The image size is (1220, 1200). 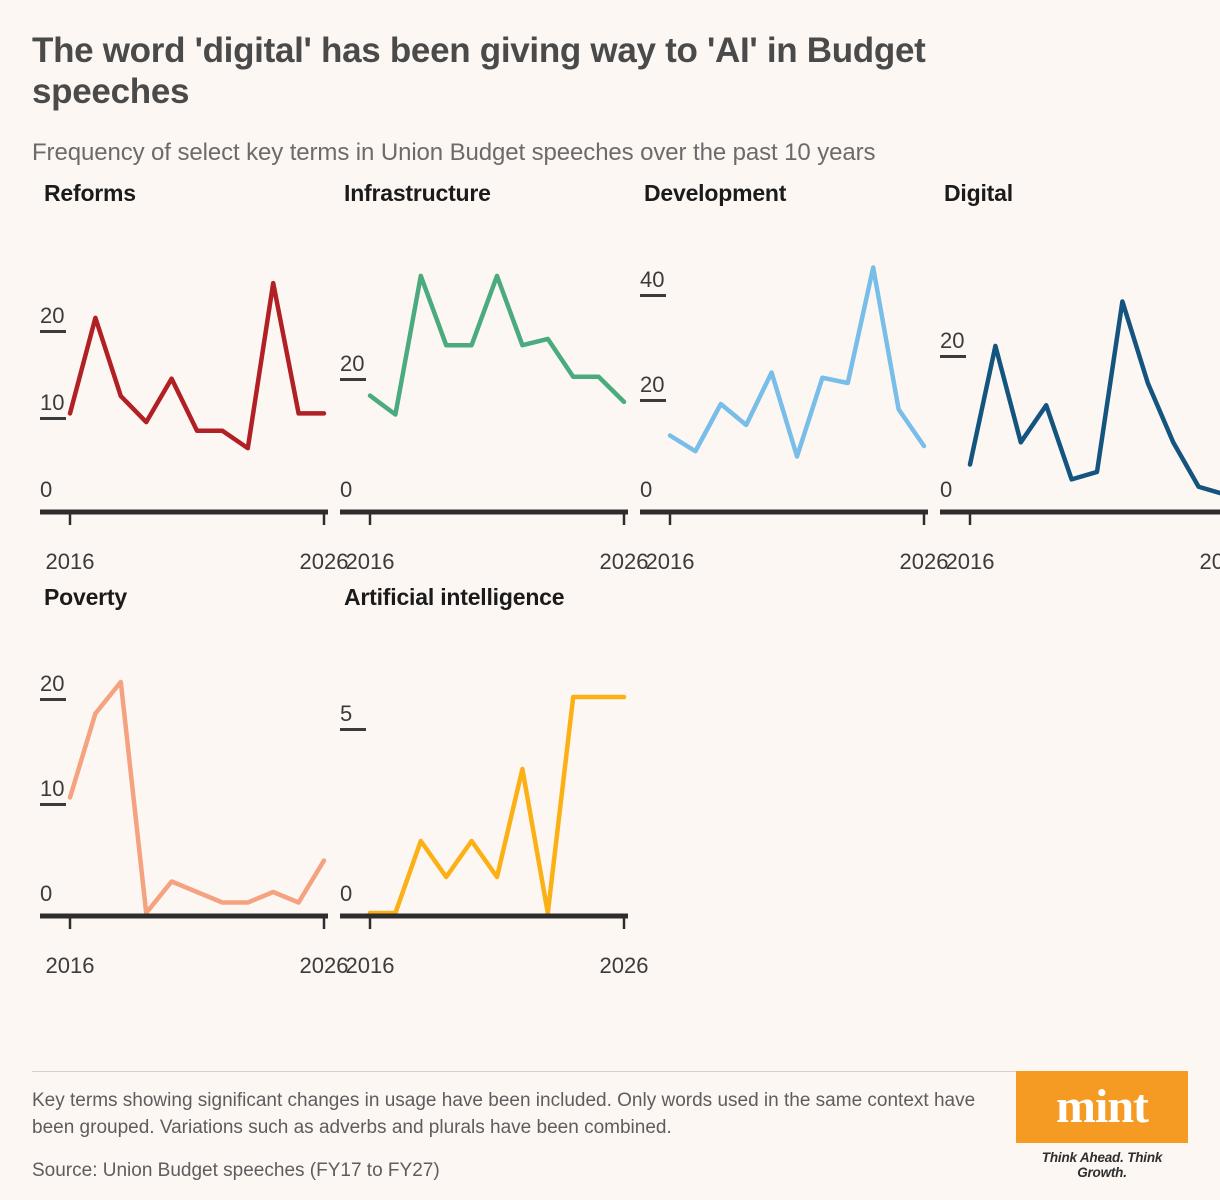 What do you see at coordinates (417, 192) in the screenshot?
I see `chart-panel-title: Infrastructure` at bounding box center [417, 192].